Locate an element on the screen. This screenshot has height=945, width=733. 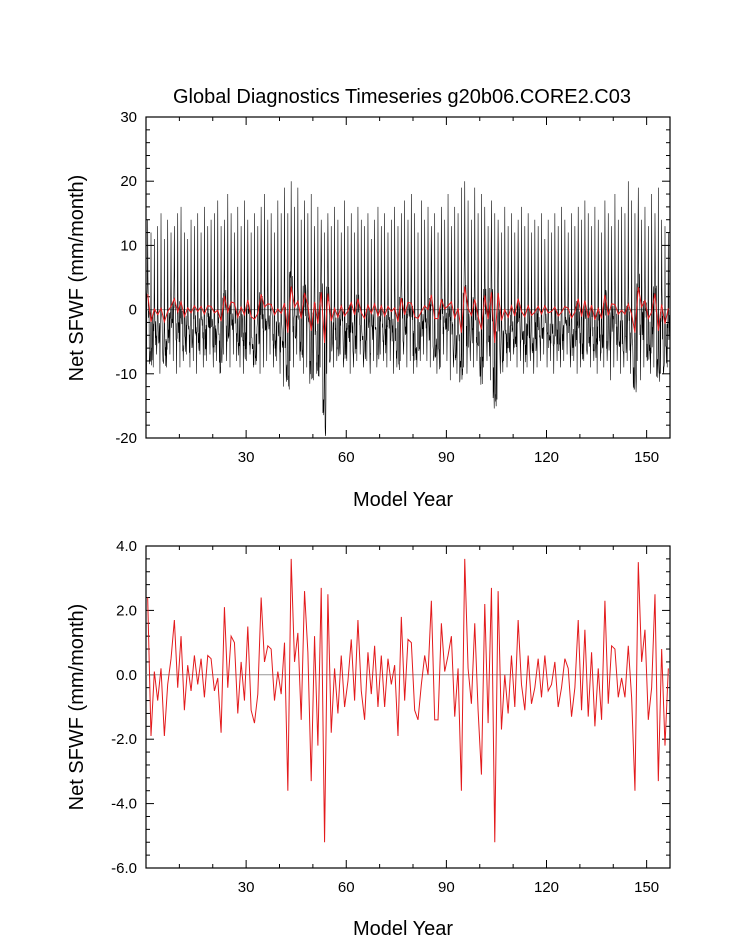
top-y-axis-label: Net SFWF (mm/month) is located at coordinates (77, 278).